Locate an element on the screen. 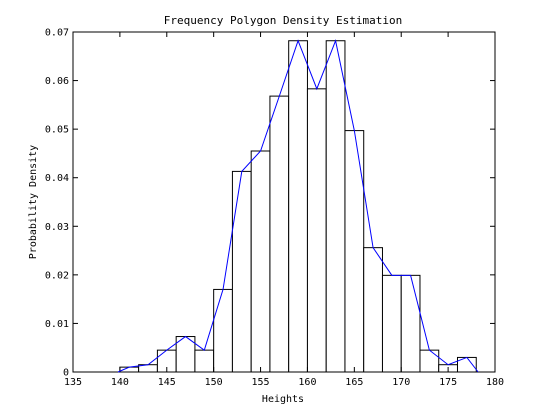 The image size is (550, 418). y-tick-label: 0.04 is located at coordinates (57, 178).